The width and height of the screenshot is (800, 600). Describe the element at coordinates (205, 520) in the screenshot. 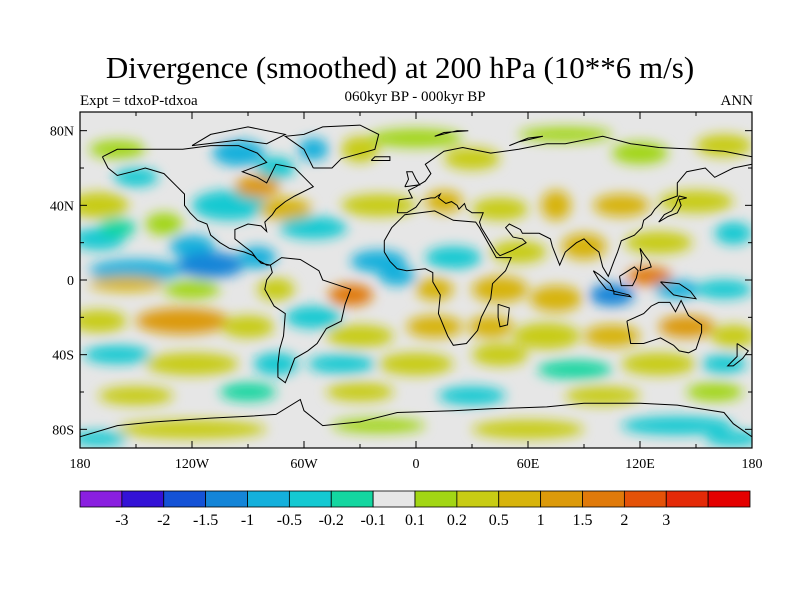

I see `colorbar-label: -1.5` at that location.